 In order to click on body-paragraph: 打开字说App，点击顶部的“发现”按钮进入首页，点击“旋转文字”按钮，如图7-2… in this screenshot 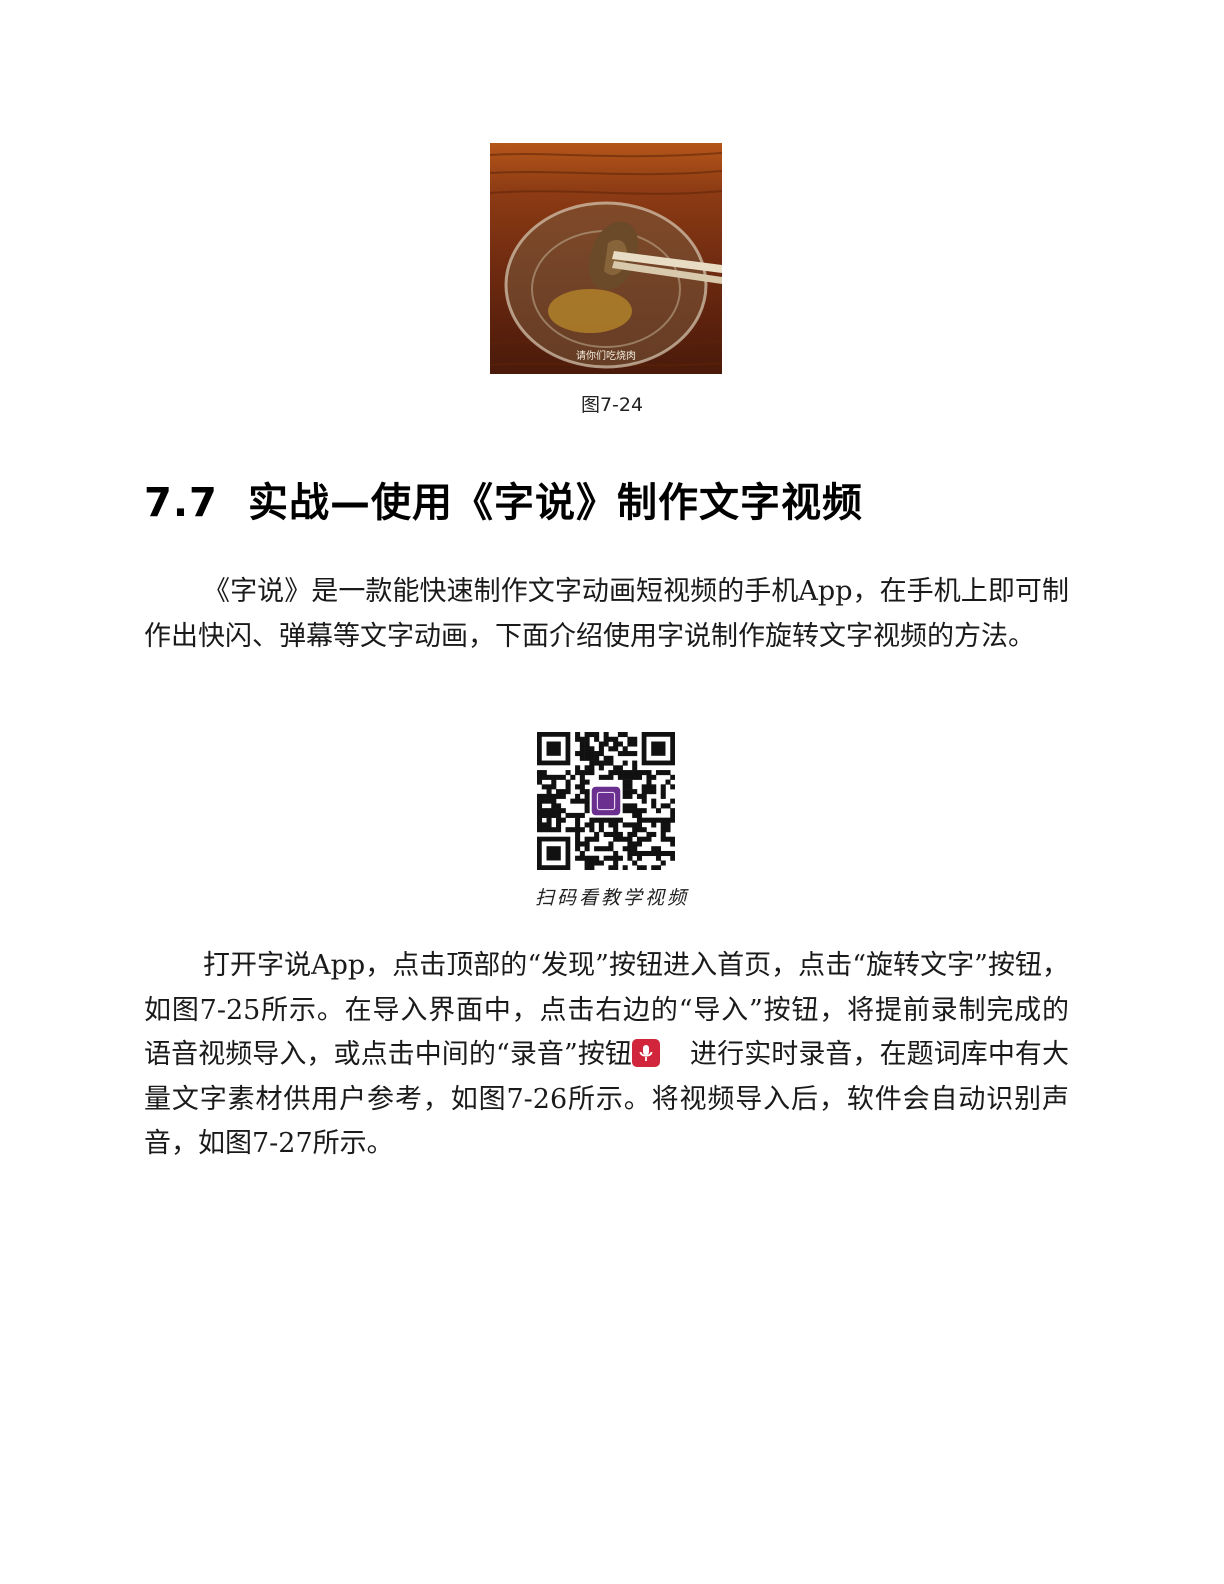, I will do `click(606, 1055)`.